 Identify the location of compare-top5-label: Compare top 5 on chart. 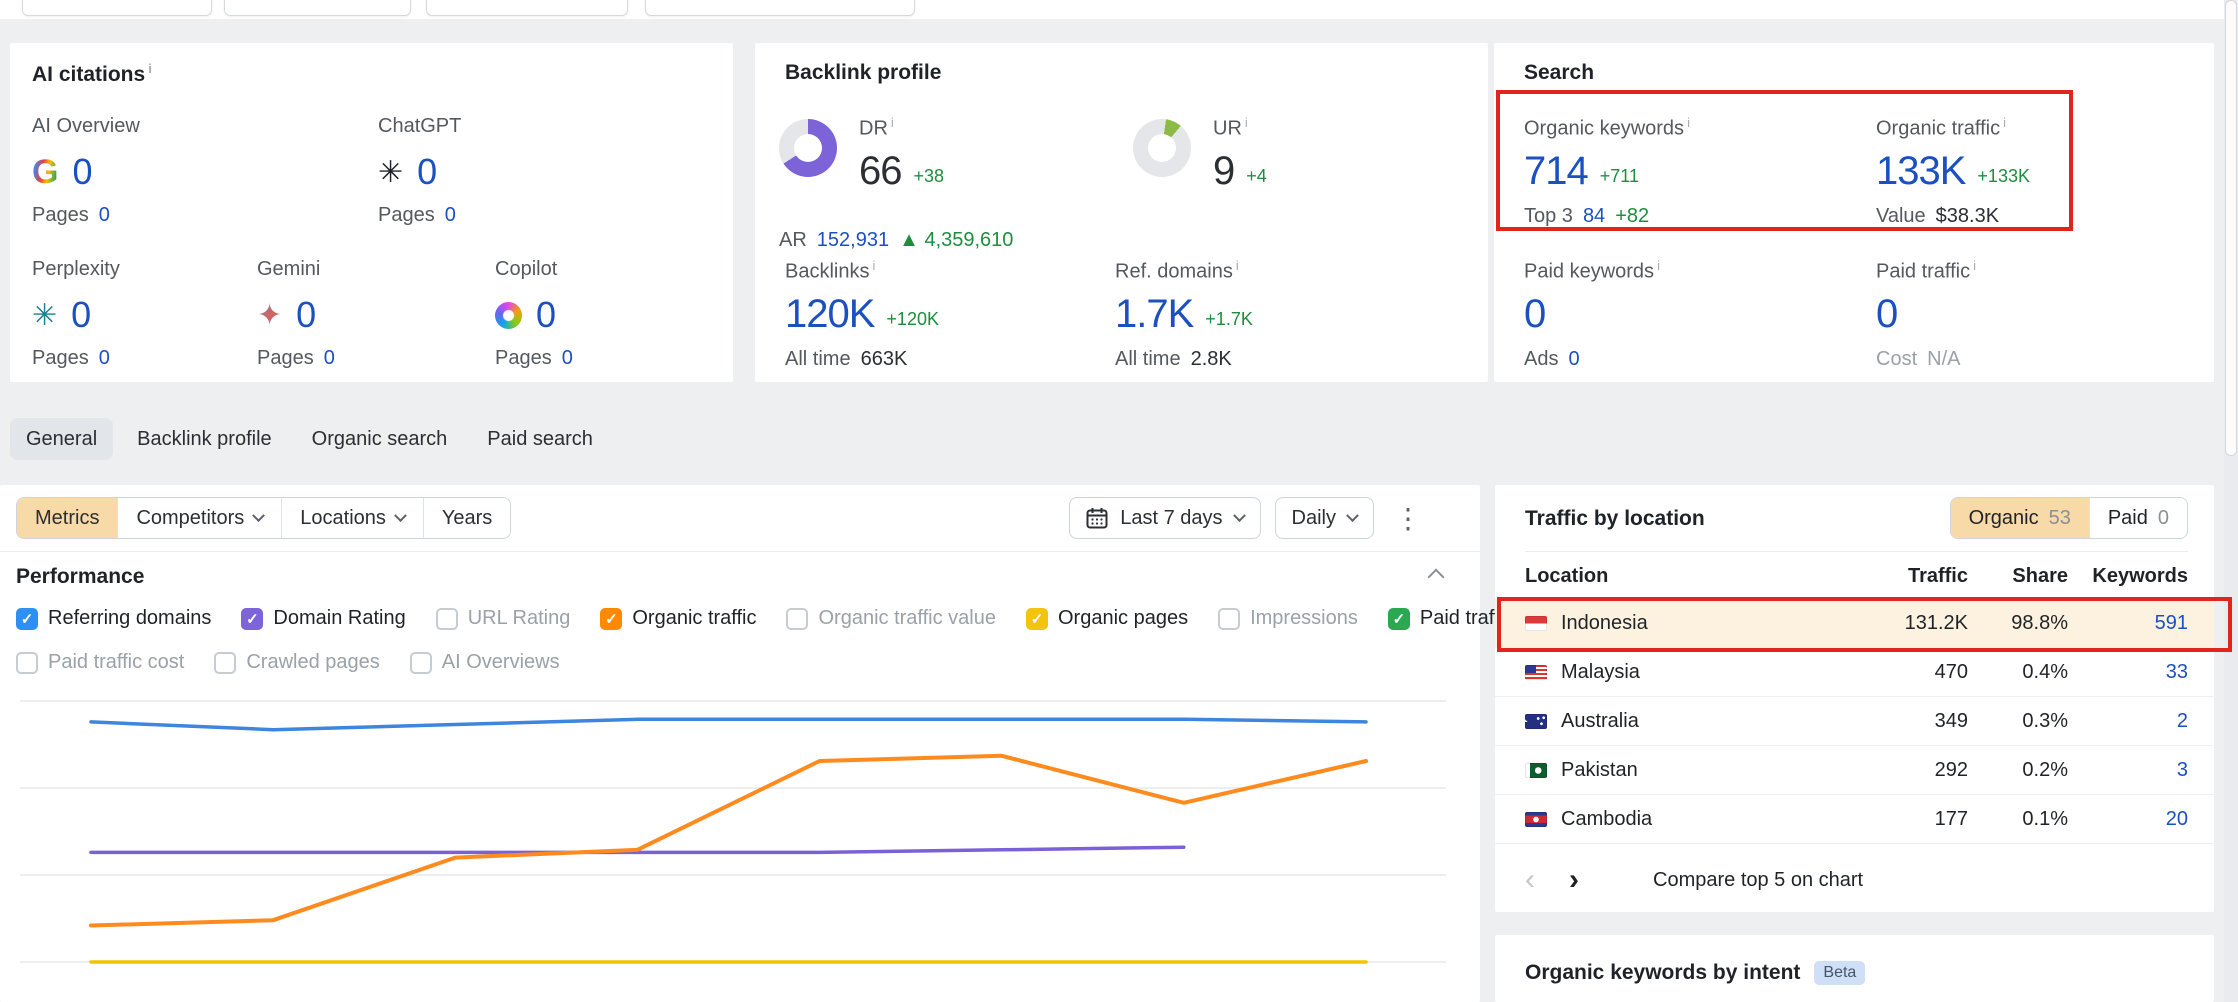
(1758, 879).